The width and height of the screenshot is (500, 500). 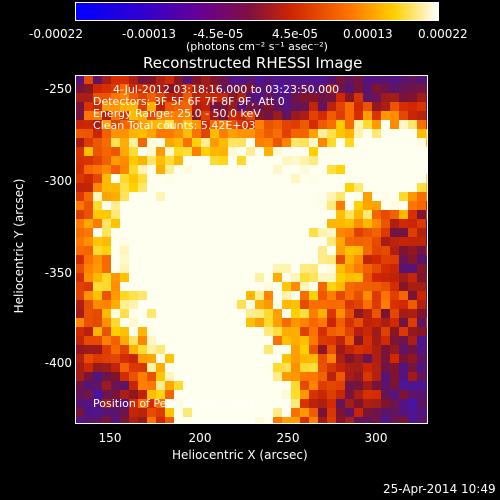 I want to click on method-counts-text: Clean Total counts: 5.42E+03, so click(x=174, y=125).